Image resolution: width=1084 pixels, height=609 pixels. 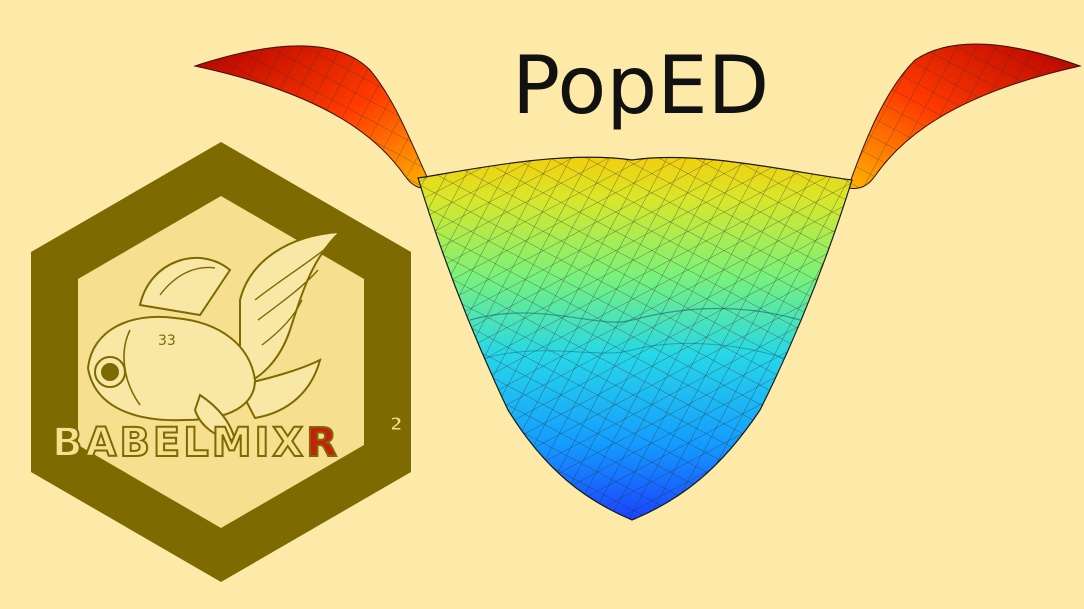 I want to click on logo-wordmark-accent: R, so click(x=323, y=443).